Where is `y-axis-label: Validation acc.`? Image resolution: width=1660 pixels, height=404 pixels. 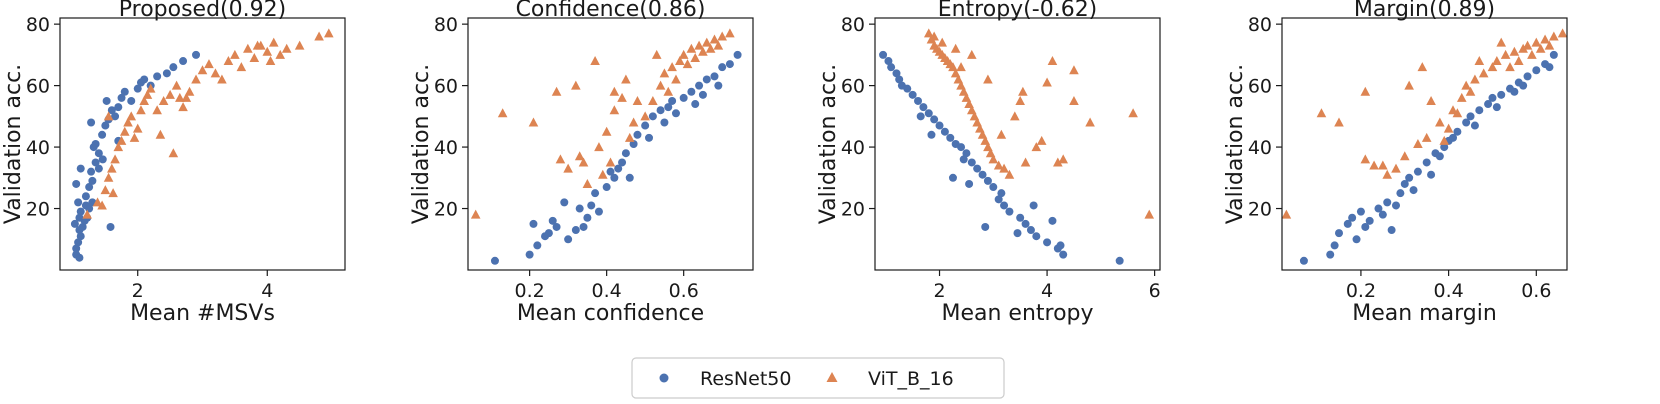 y-axis-label: Validation acc. is located at coordinates (828, 144).